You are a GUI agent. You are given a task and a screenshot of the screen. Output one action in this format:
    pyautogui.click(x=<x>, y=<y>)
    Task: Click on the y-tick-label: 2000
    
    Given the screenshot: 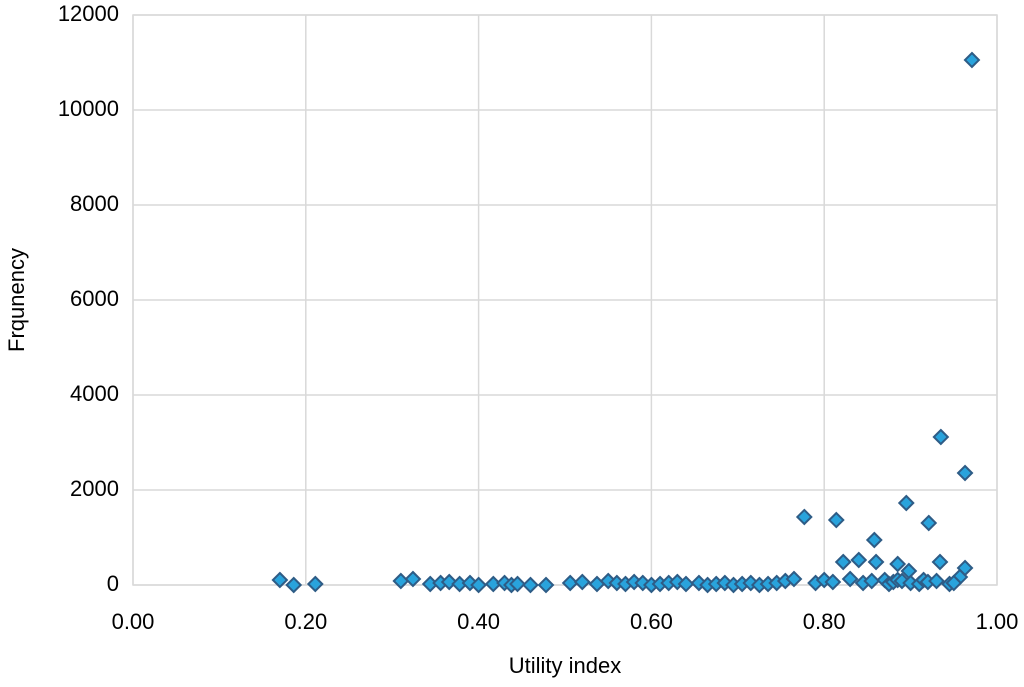 What is the action you would take?
    pyautogui.click(x=94, y=488)
    